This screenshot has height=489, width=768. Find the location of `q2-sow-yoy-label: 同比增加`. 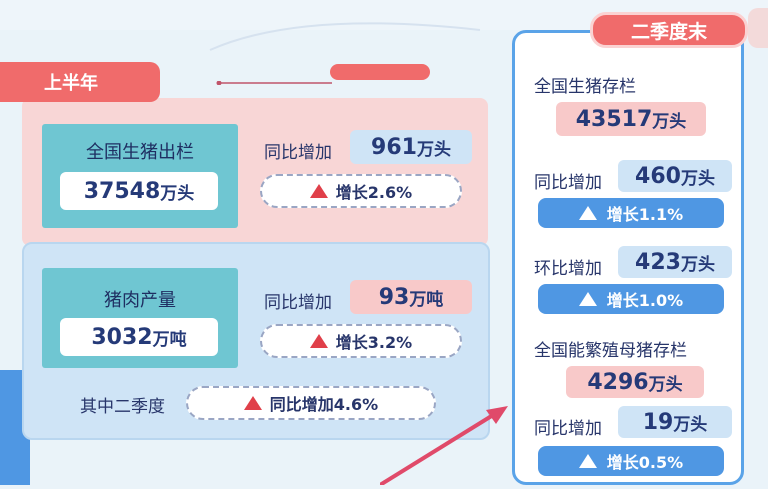

q2-sow-yoy-label: 同比增加 is located at coordinates (568, 429).